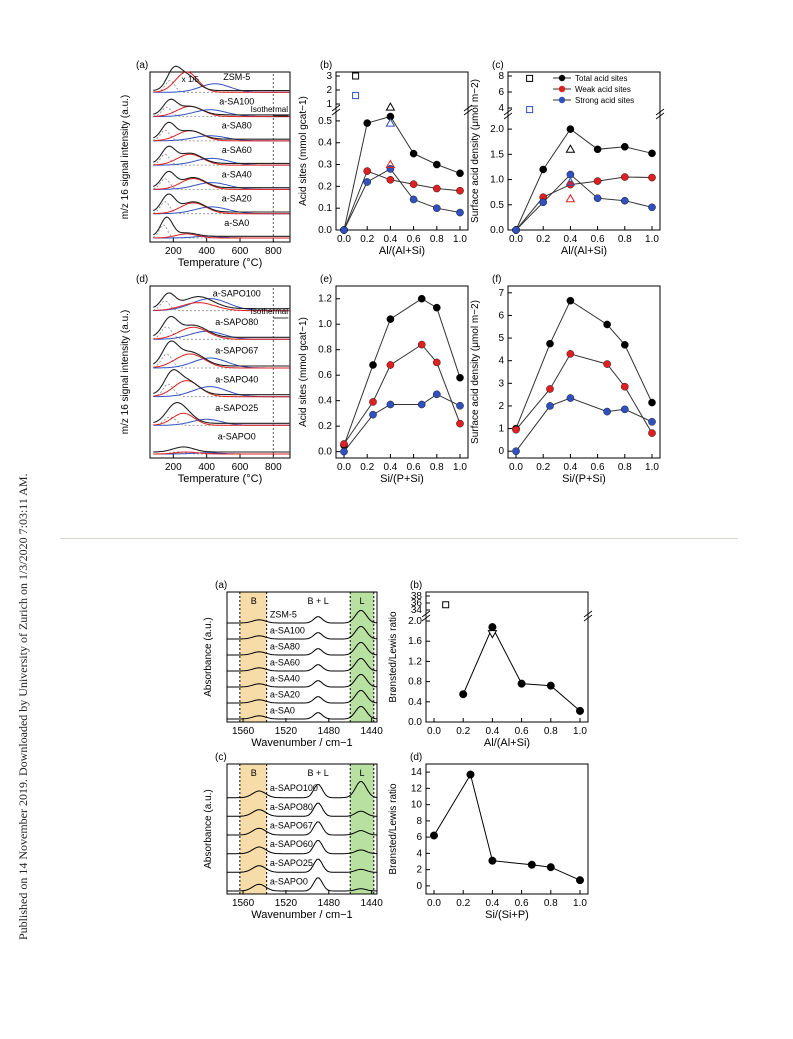 This screenshot has height=1039, width=793. Describe the element at coordinates (497, 129) in the screenshot. I see `y-tick-label: 2.0` at that location.